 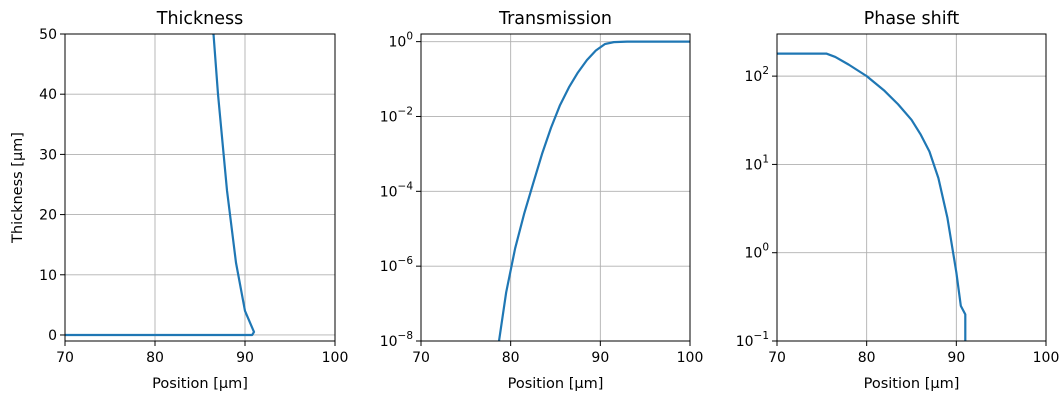 I want to click on y-tick-label: 20, so click(x=48, y=216).